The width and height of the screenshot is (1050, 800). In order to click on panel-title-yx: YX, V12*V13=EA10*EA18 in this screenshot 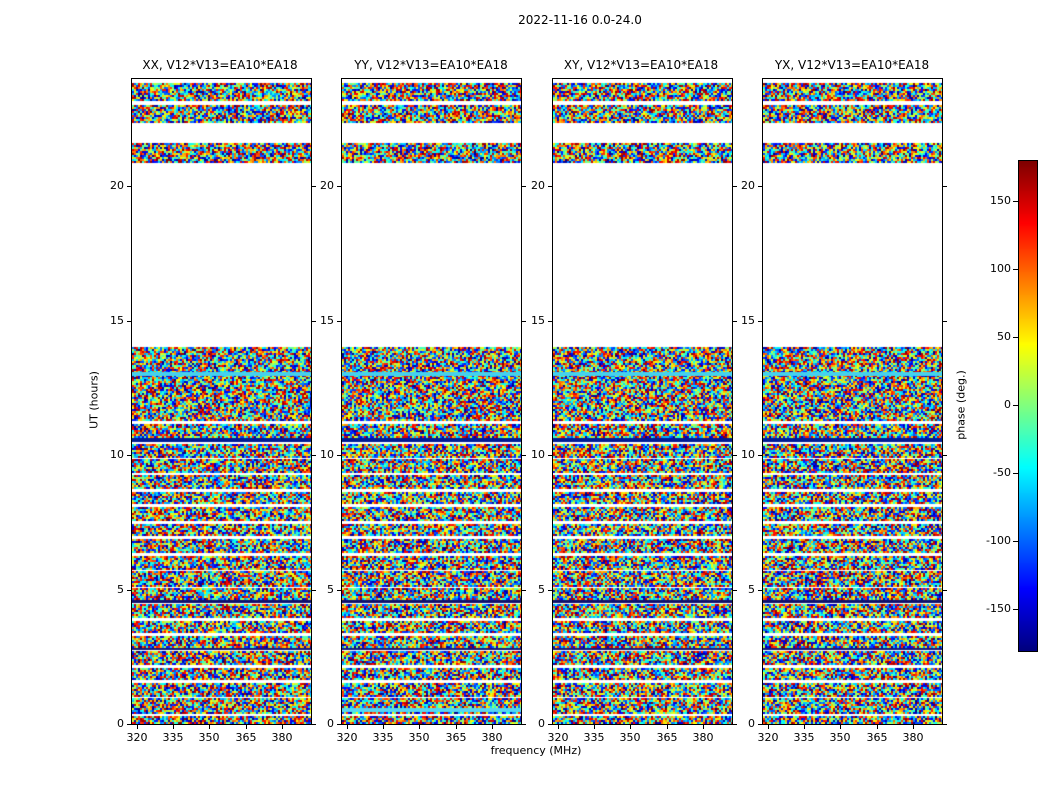, I will do `click(852, 65)`.